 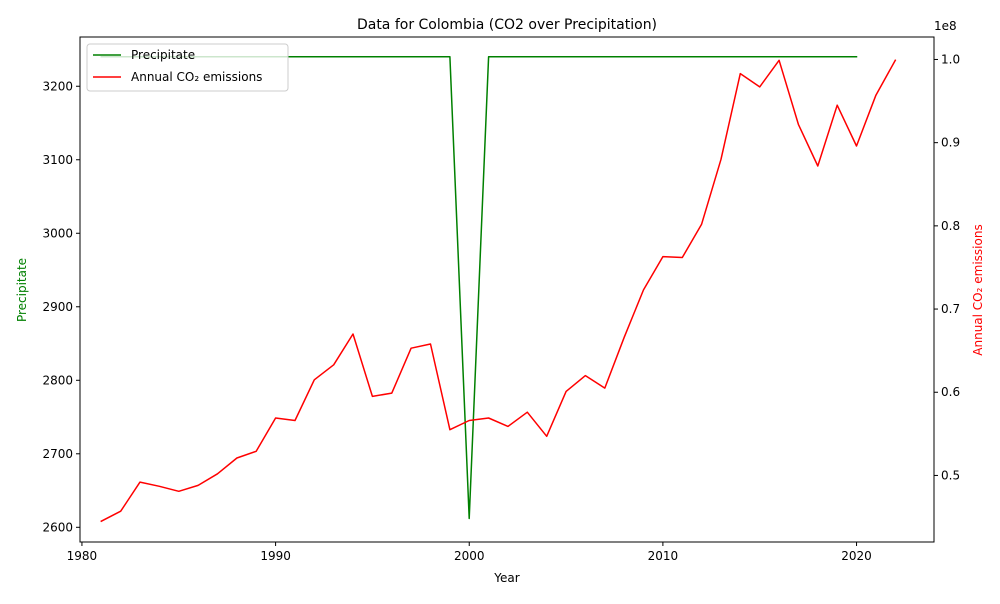 What do you see at coordinates (978, 289) in the screenshot?
I see `y-axis-label-right: Annual CO₂ emissions` at bounding box center [978, 289].